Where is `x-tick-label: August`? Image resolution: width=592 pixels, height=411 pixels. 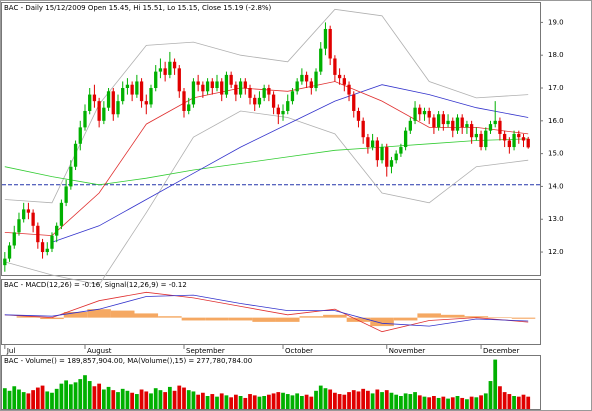
x-tick-label: August is located at coordinates (99, 351).